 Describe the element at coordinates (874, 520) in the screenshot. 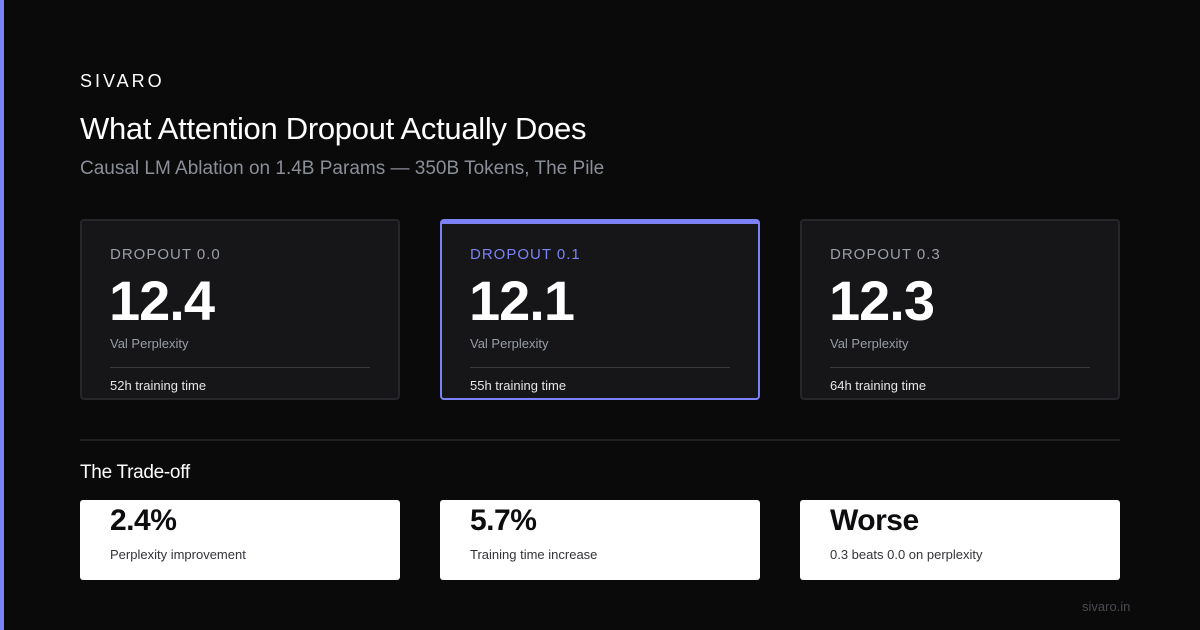

I see `stat-value: Worse` at that location.